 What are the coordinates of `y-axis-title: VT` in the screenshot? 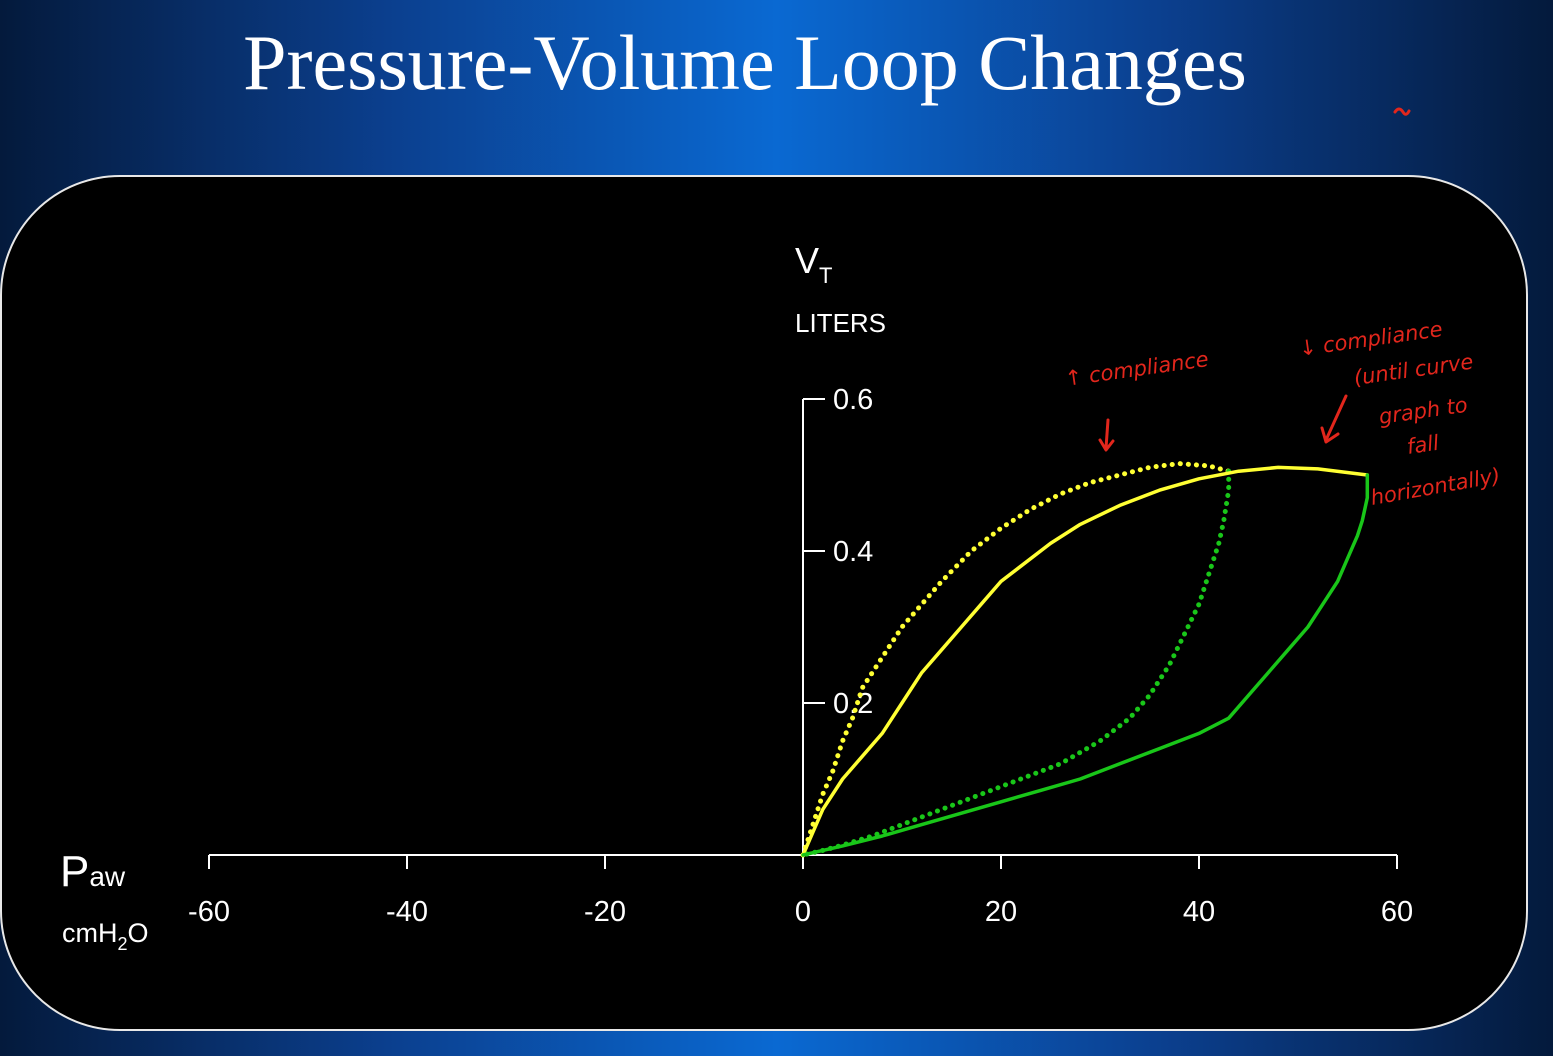 It's located at (813, 264).